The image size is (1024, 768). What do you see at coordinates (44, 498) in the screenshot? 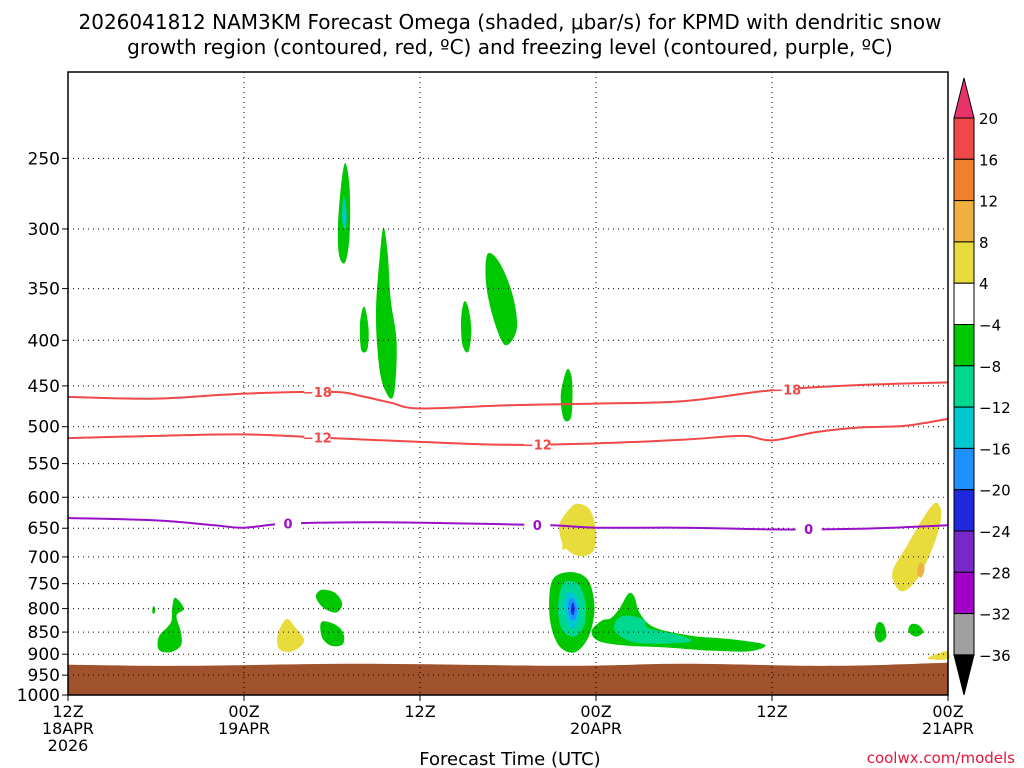
I see `y-tick-label-600: 600` at bounding box center [44, 498].